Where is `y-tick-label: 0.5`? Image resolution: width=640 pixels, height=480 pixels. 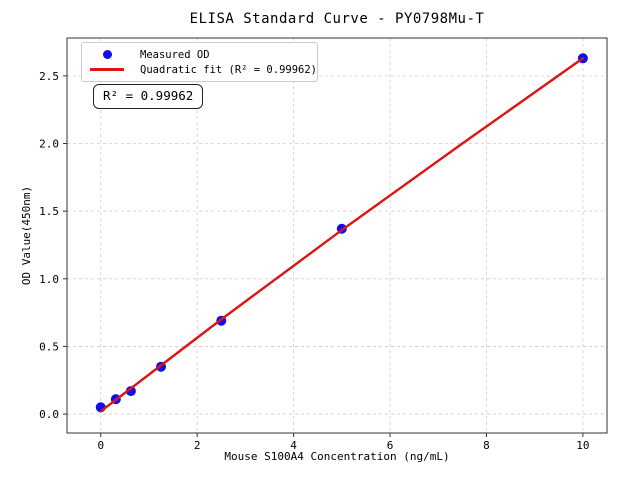 y-tick-label: 0.5 is located at coordinates (49, 346).